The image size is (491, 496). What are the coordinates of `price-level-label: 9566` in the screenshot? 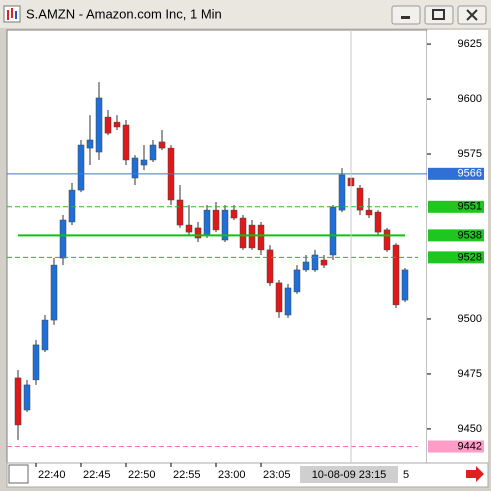 It's located at (470, 174).